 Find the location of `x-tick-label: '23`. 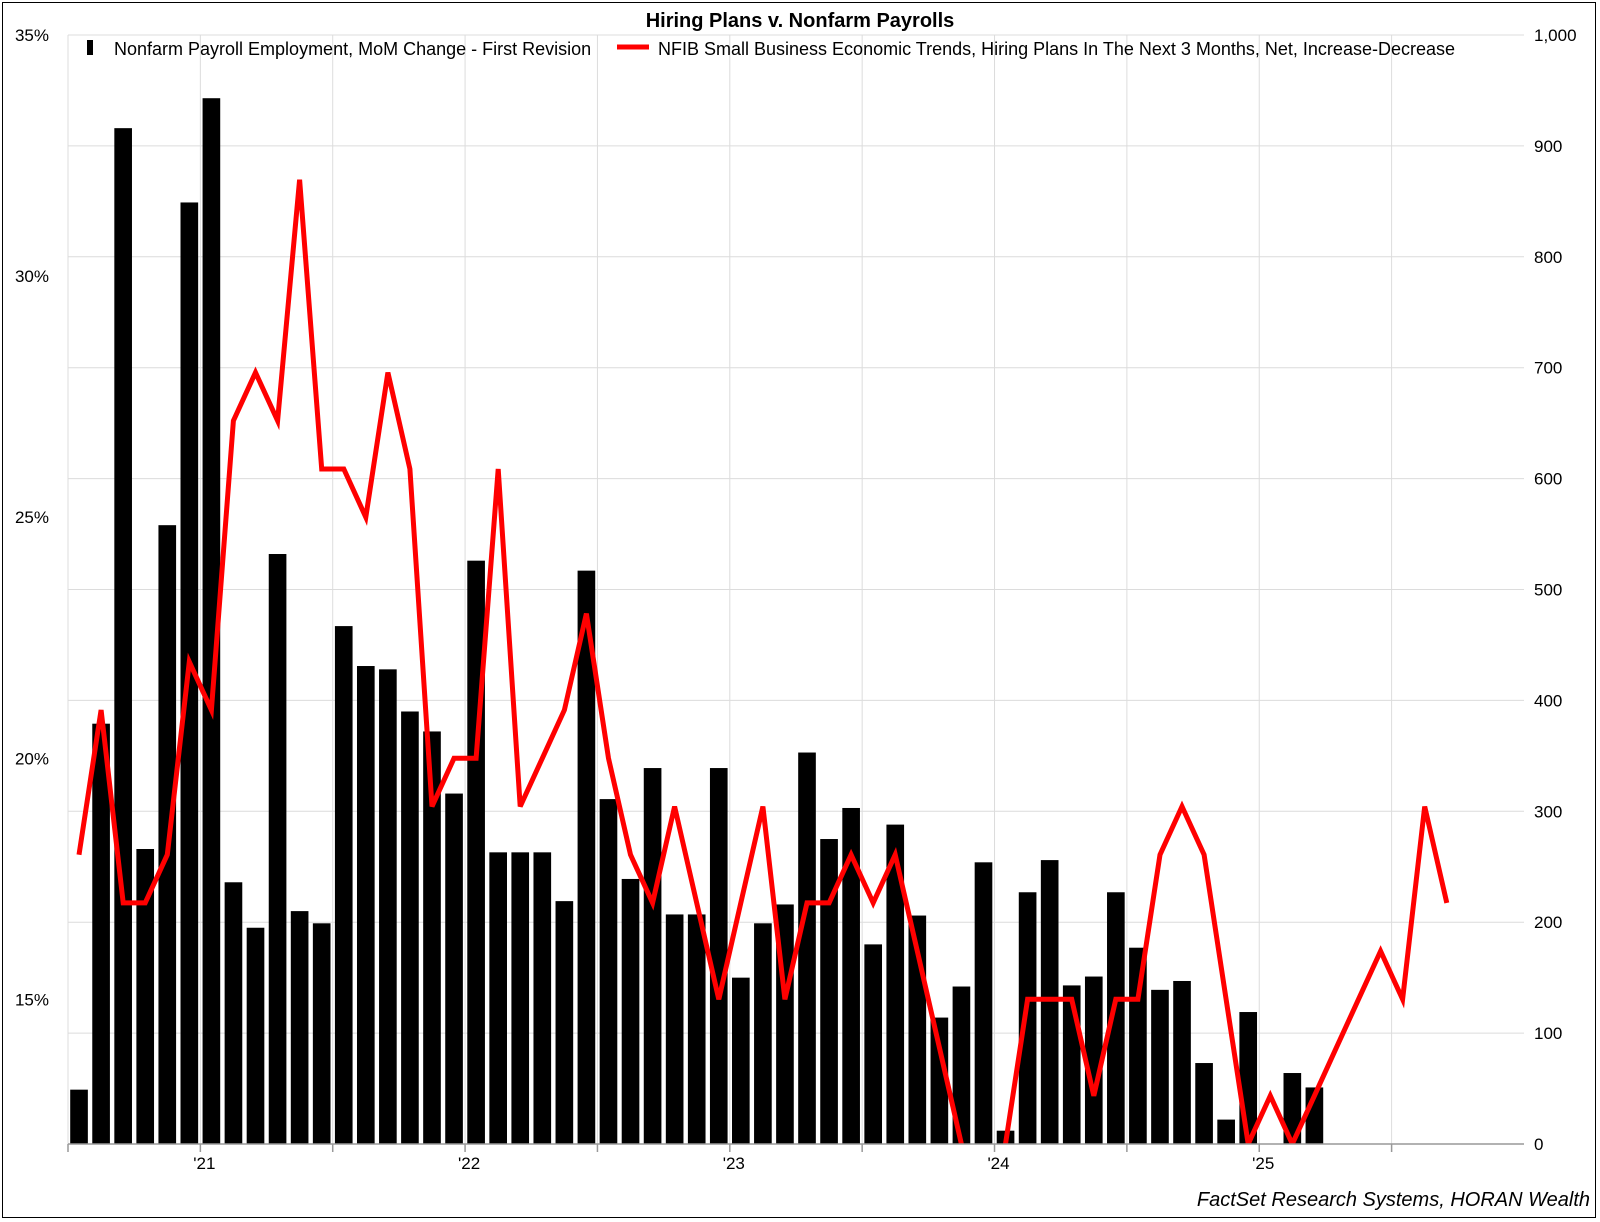

x-tick-label: '23 is located at coordinates (734, 1163).